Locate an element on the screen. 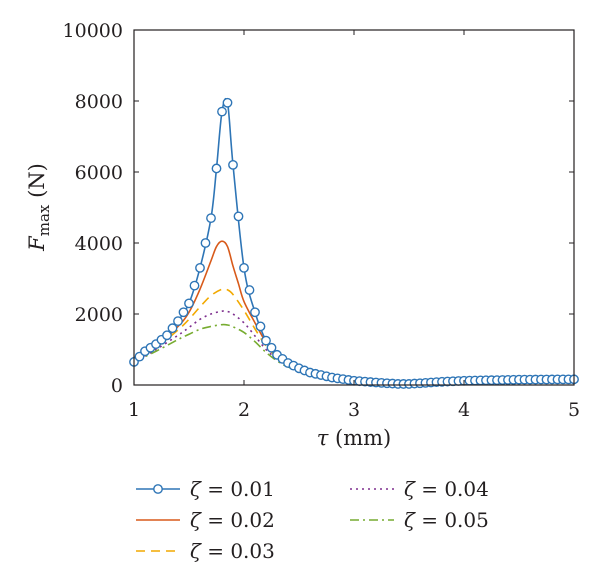 The height and width of the screenshot is (584, 600). legend-entry-5: ζ = 0.05 is located at coordinates (419, 520).